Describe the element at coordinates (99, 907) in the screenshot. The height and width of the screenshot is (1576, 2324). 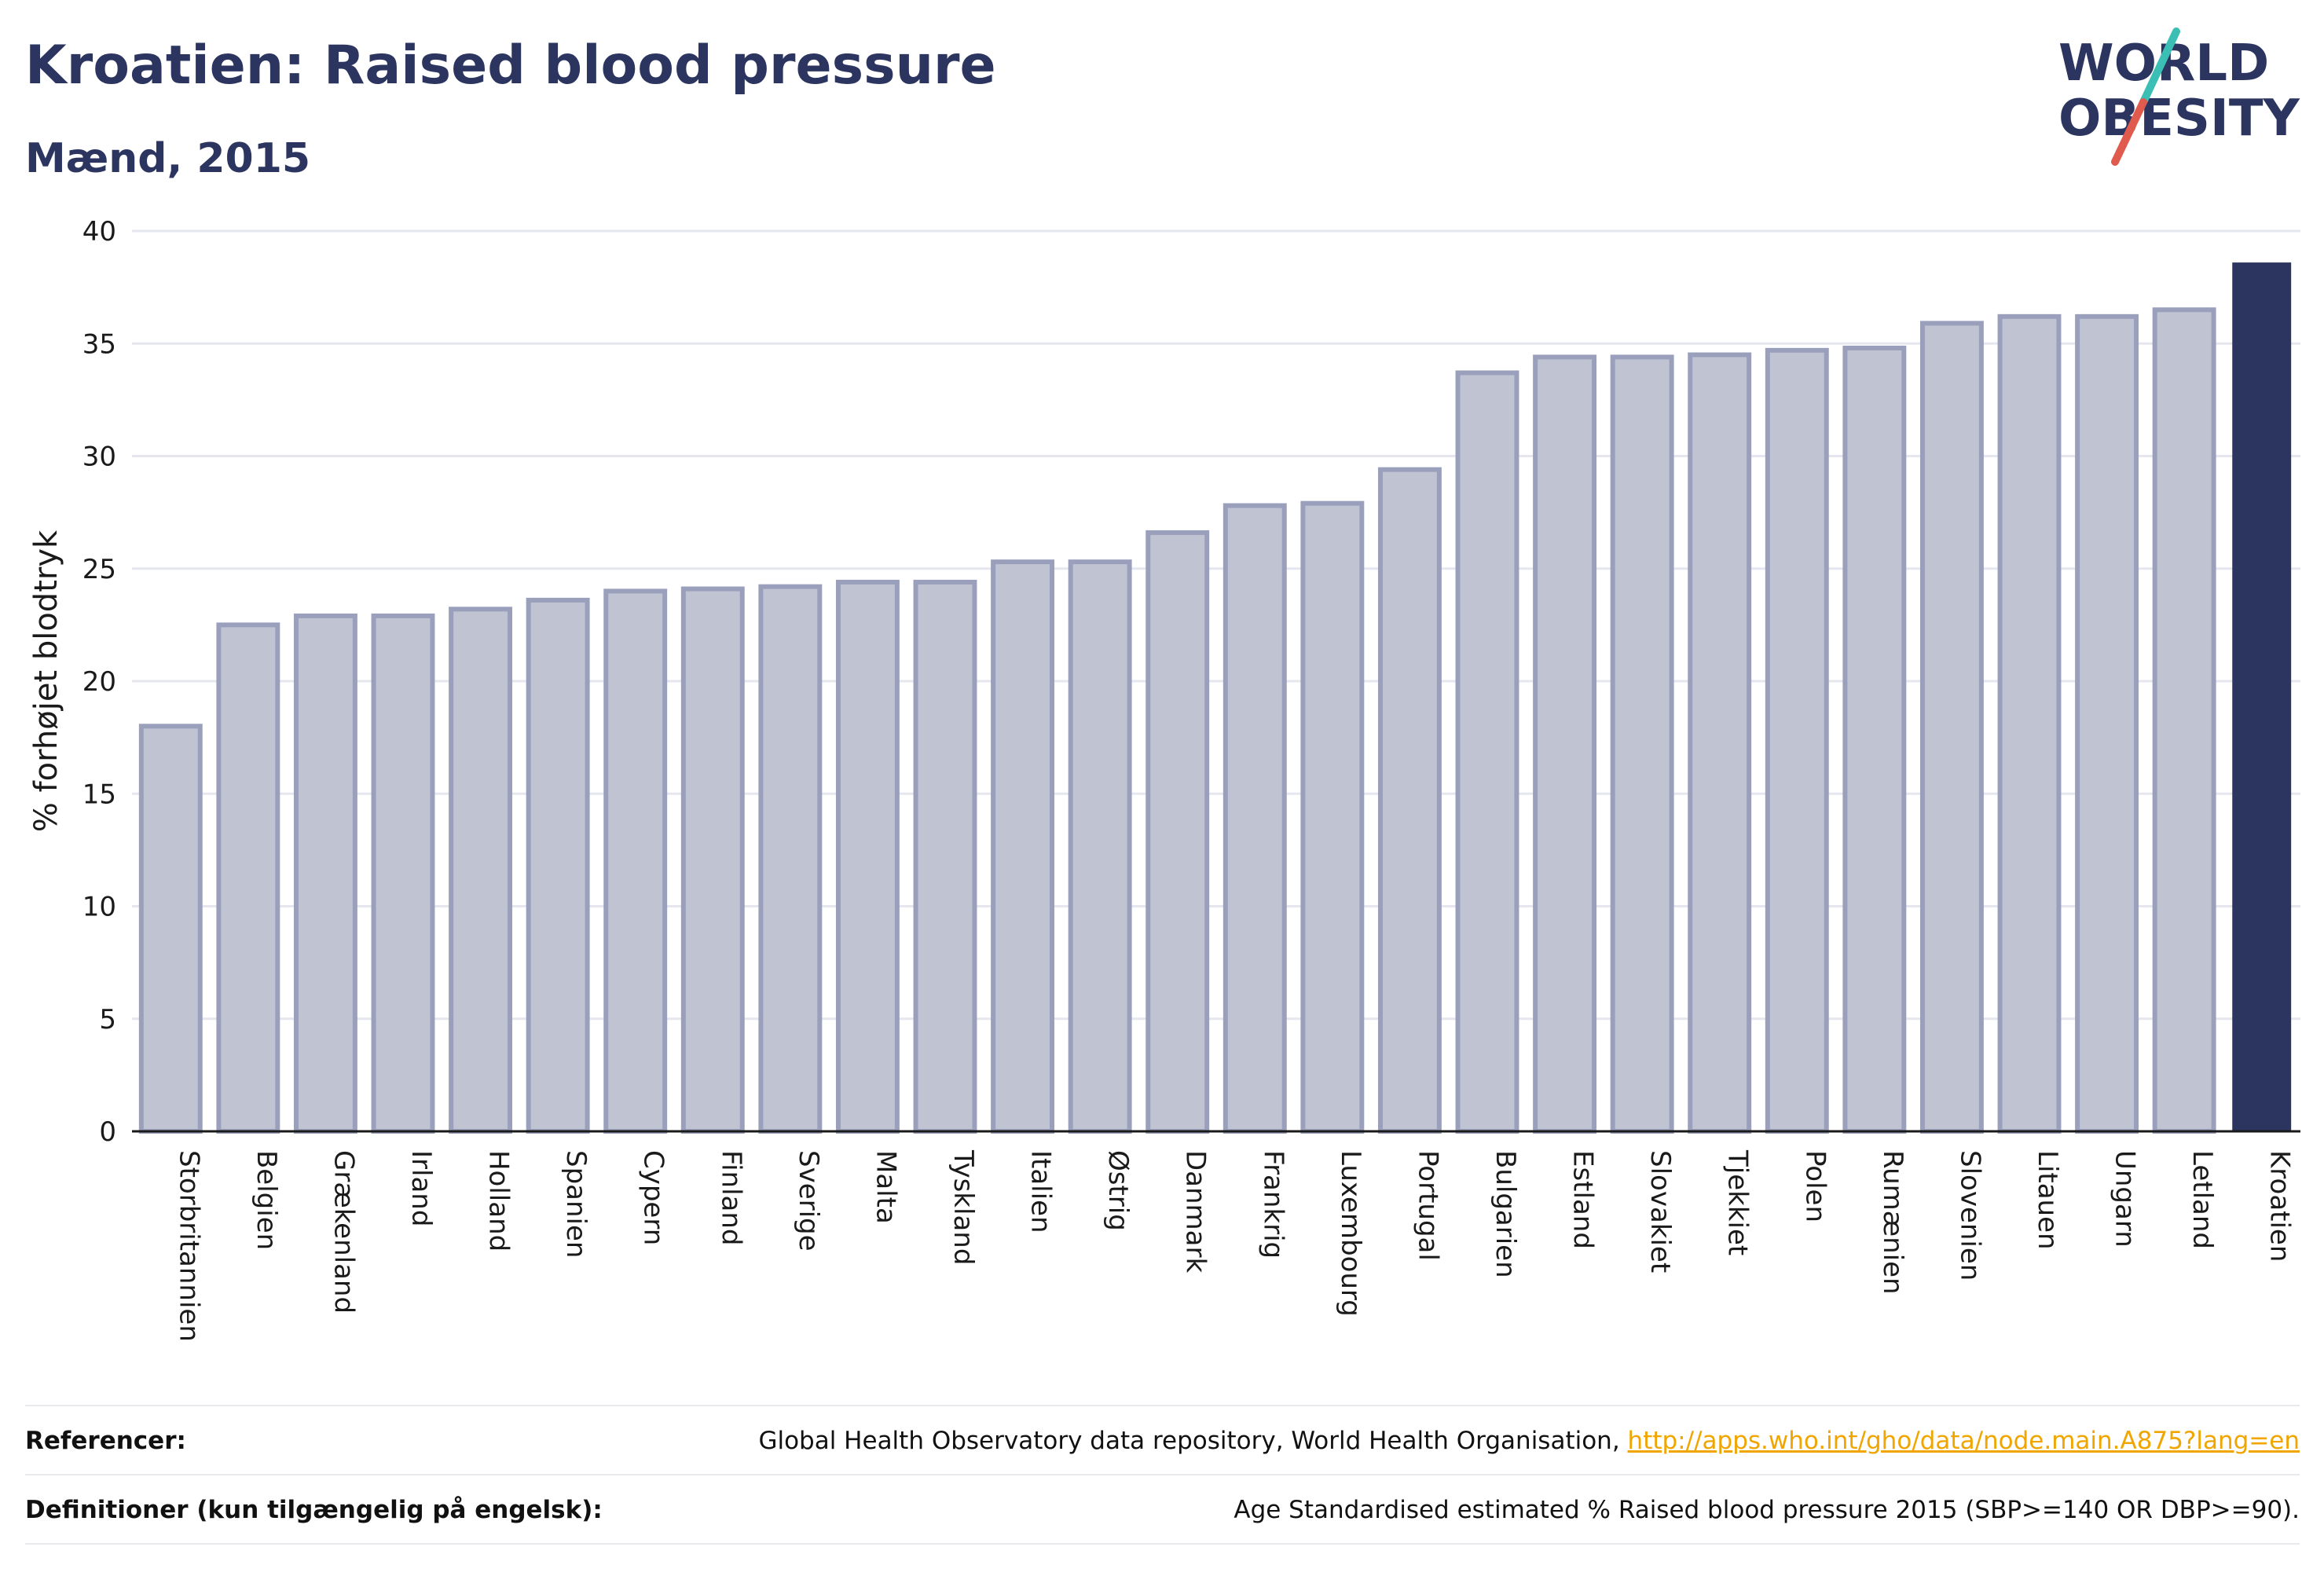
I see `y-tick-label: 10` at that location.